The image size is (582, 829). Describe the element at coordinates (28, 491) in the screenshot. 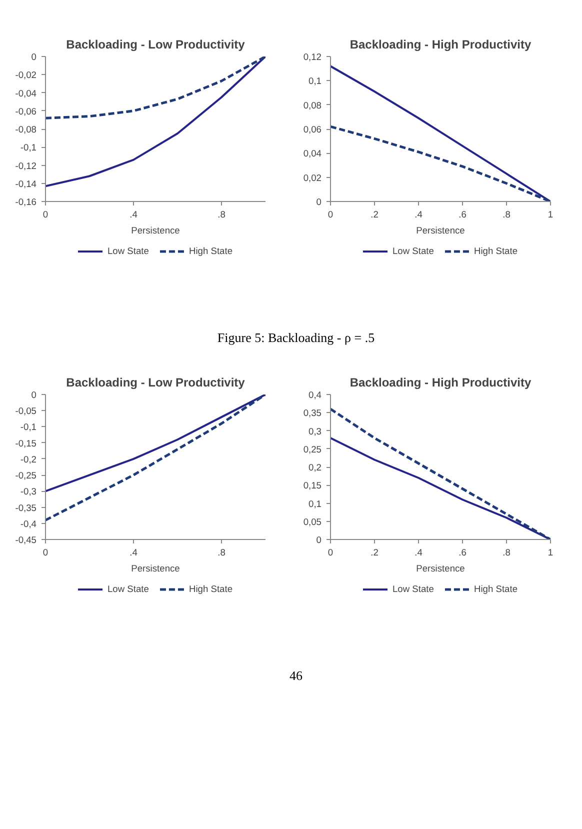

I see `y-tick-label: -0,3` at that location.